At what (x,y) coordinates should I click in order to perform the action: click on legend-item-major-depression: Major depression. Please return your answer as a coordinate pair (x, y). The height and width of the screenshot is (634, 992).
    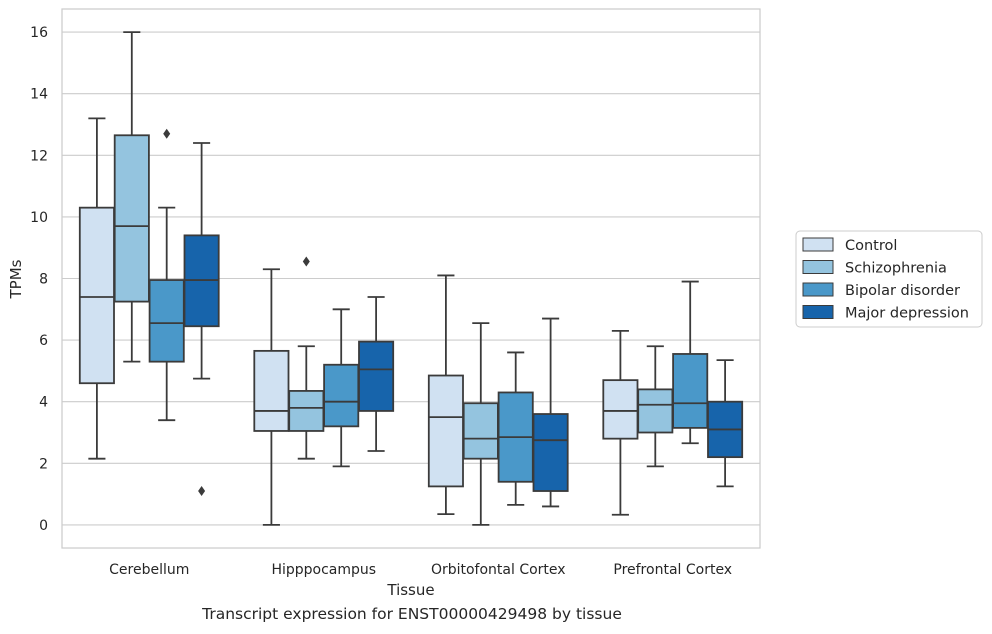
    Looking at the image, I should click on (885, 313).